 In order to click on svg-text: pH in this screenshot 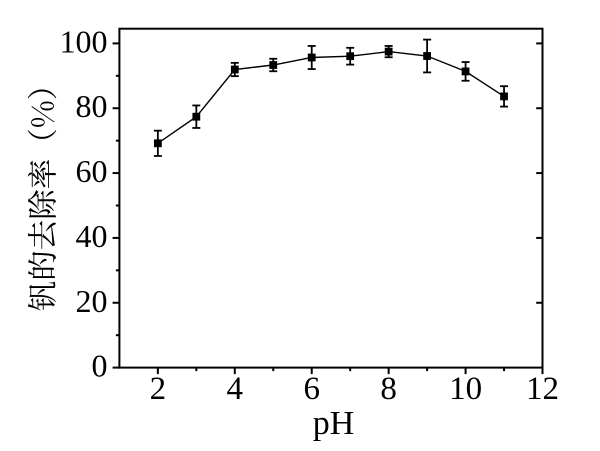, I will do `click(334, 423)`.